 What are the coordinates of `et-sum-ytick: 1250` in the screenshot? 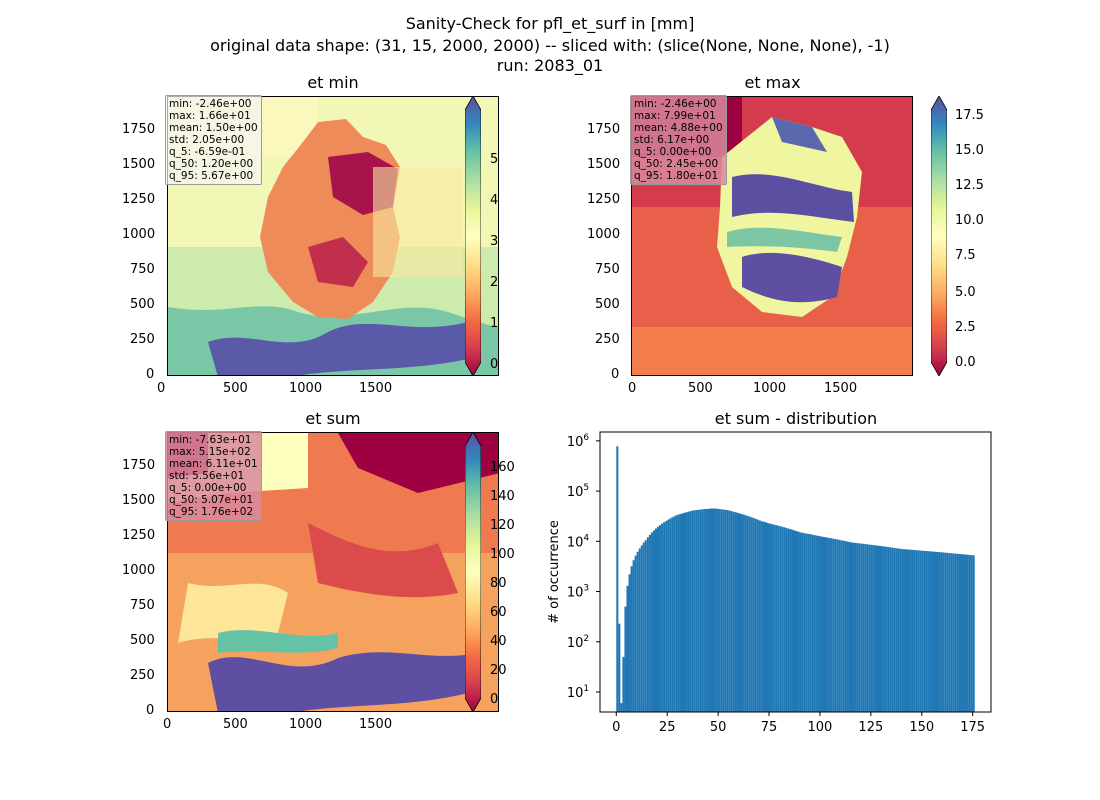 It's located at (139, 535).